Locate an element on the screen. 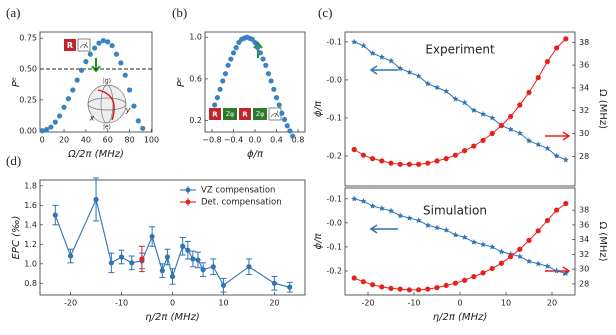  panel-title: Experiment is located at coordinates (460, 50).